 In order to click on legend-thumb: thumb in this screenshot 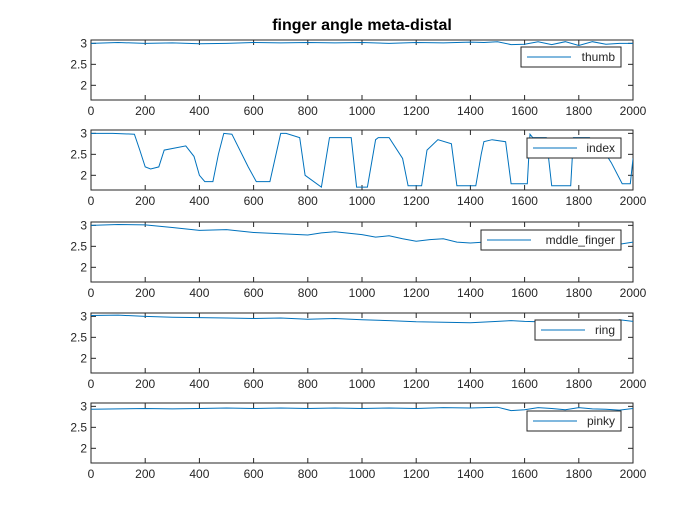, I will do `click(571, 57)`.